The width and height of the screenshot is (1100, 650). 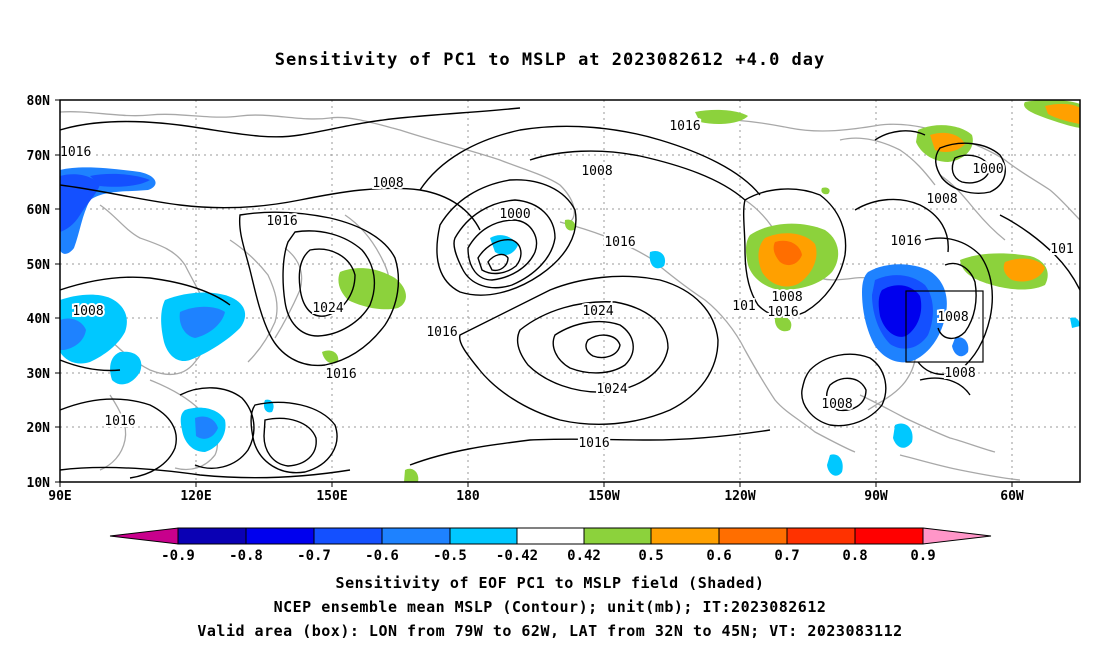 What do you see at coordinates (39, 265) in the screenshot?
I see `lat-label: 50N` at bounding box center [39, 265].